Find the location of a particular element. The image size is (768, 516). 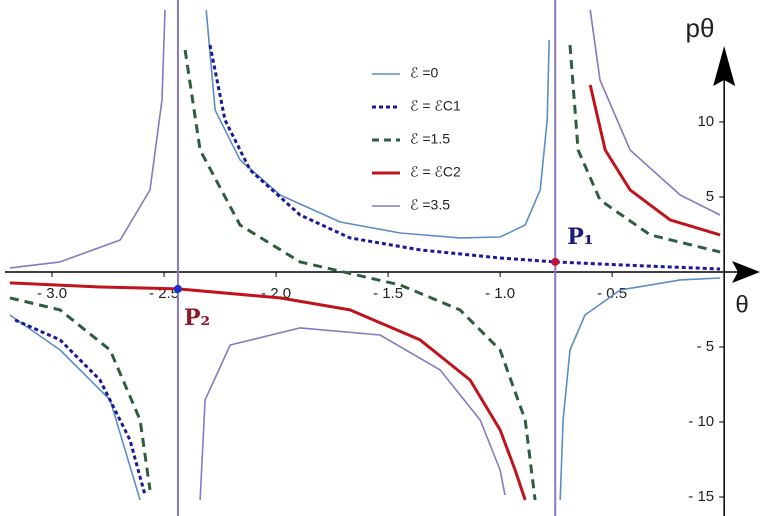

legend-label: ℰ = ℰC1 is located at coordinates (435, 106).